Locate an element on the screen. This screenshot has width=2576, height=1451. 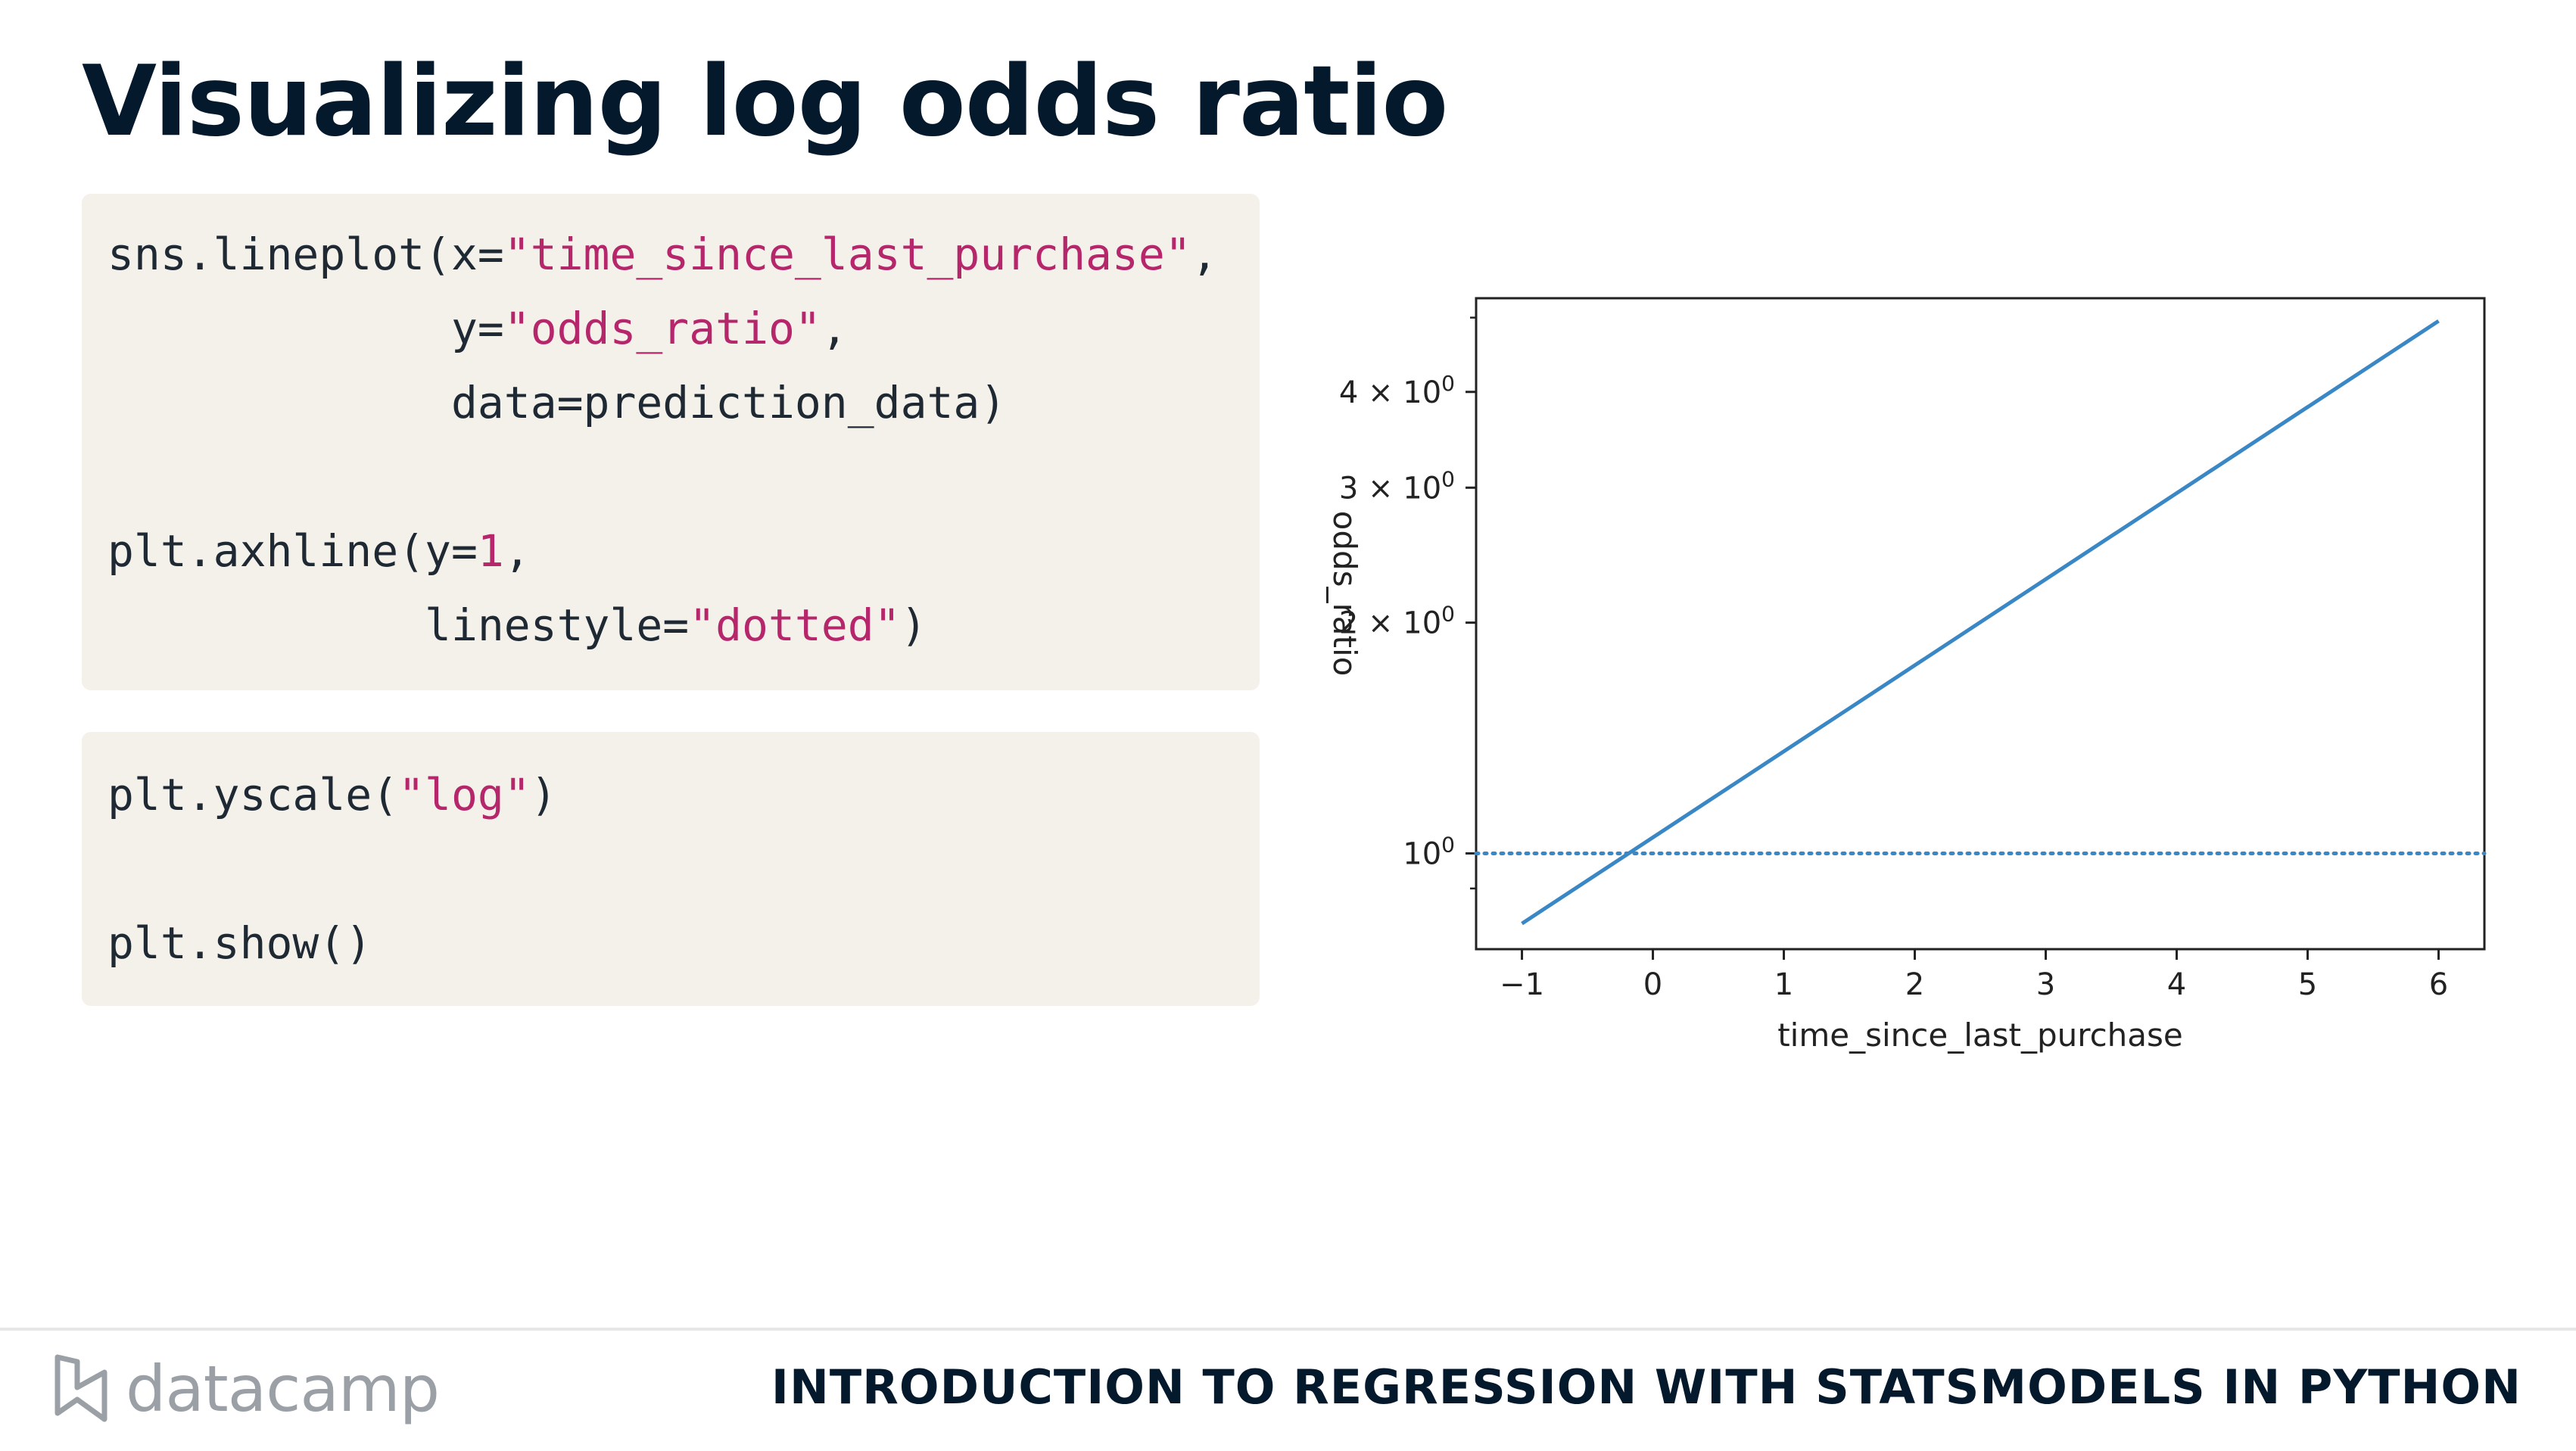
x-axis-title: time_since_last_purchase is located at coordinates (1980, 1035).